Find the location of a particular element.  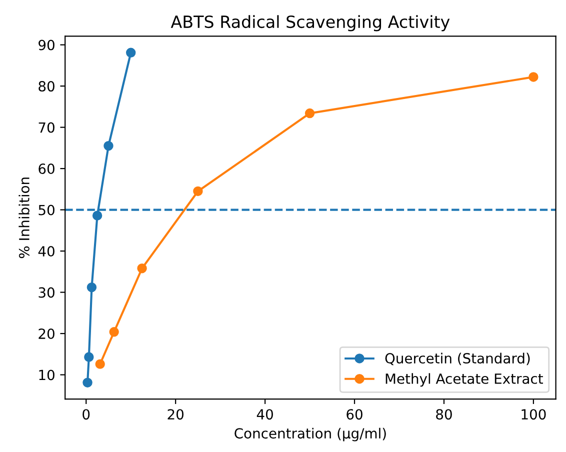

y-tick-label: 90 is located at coordinates (46, 45).